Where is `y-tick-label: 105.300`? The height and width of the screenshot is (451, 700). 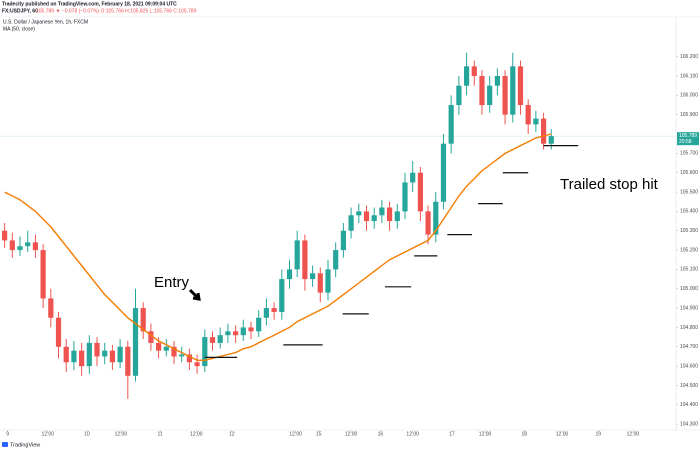
y-tick-label: 105.300 is located at coordinates (689, 231).